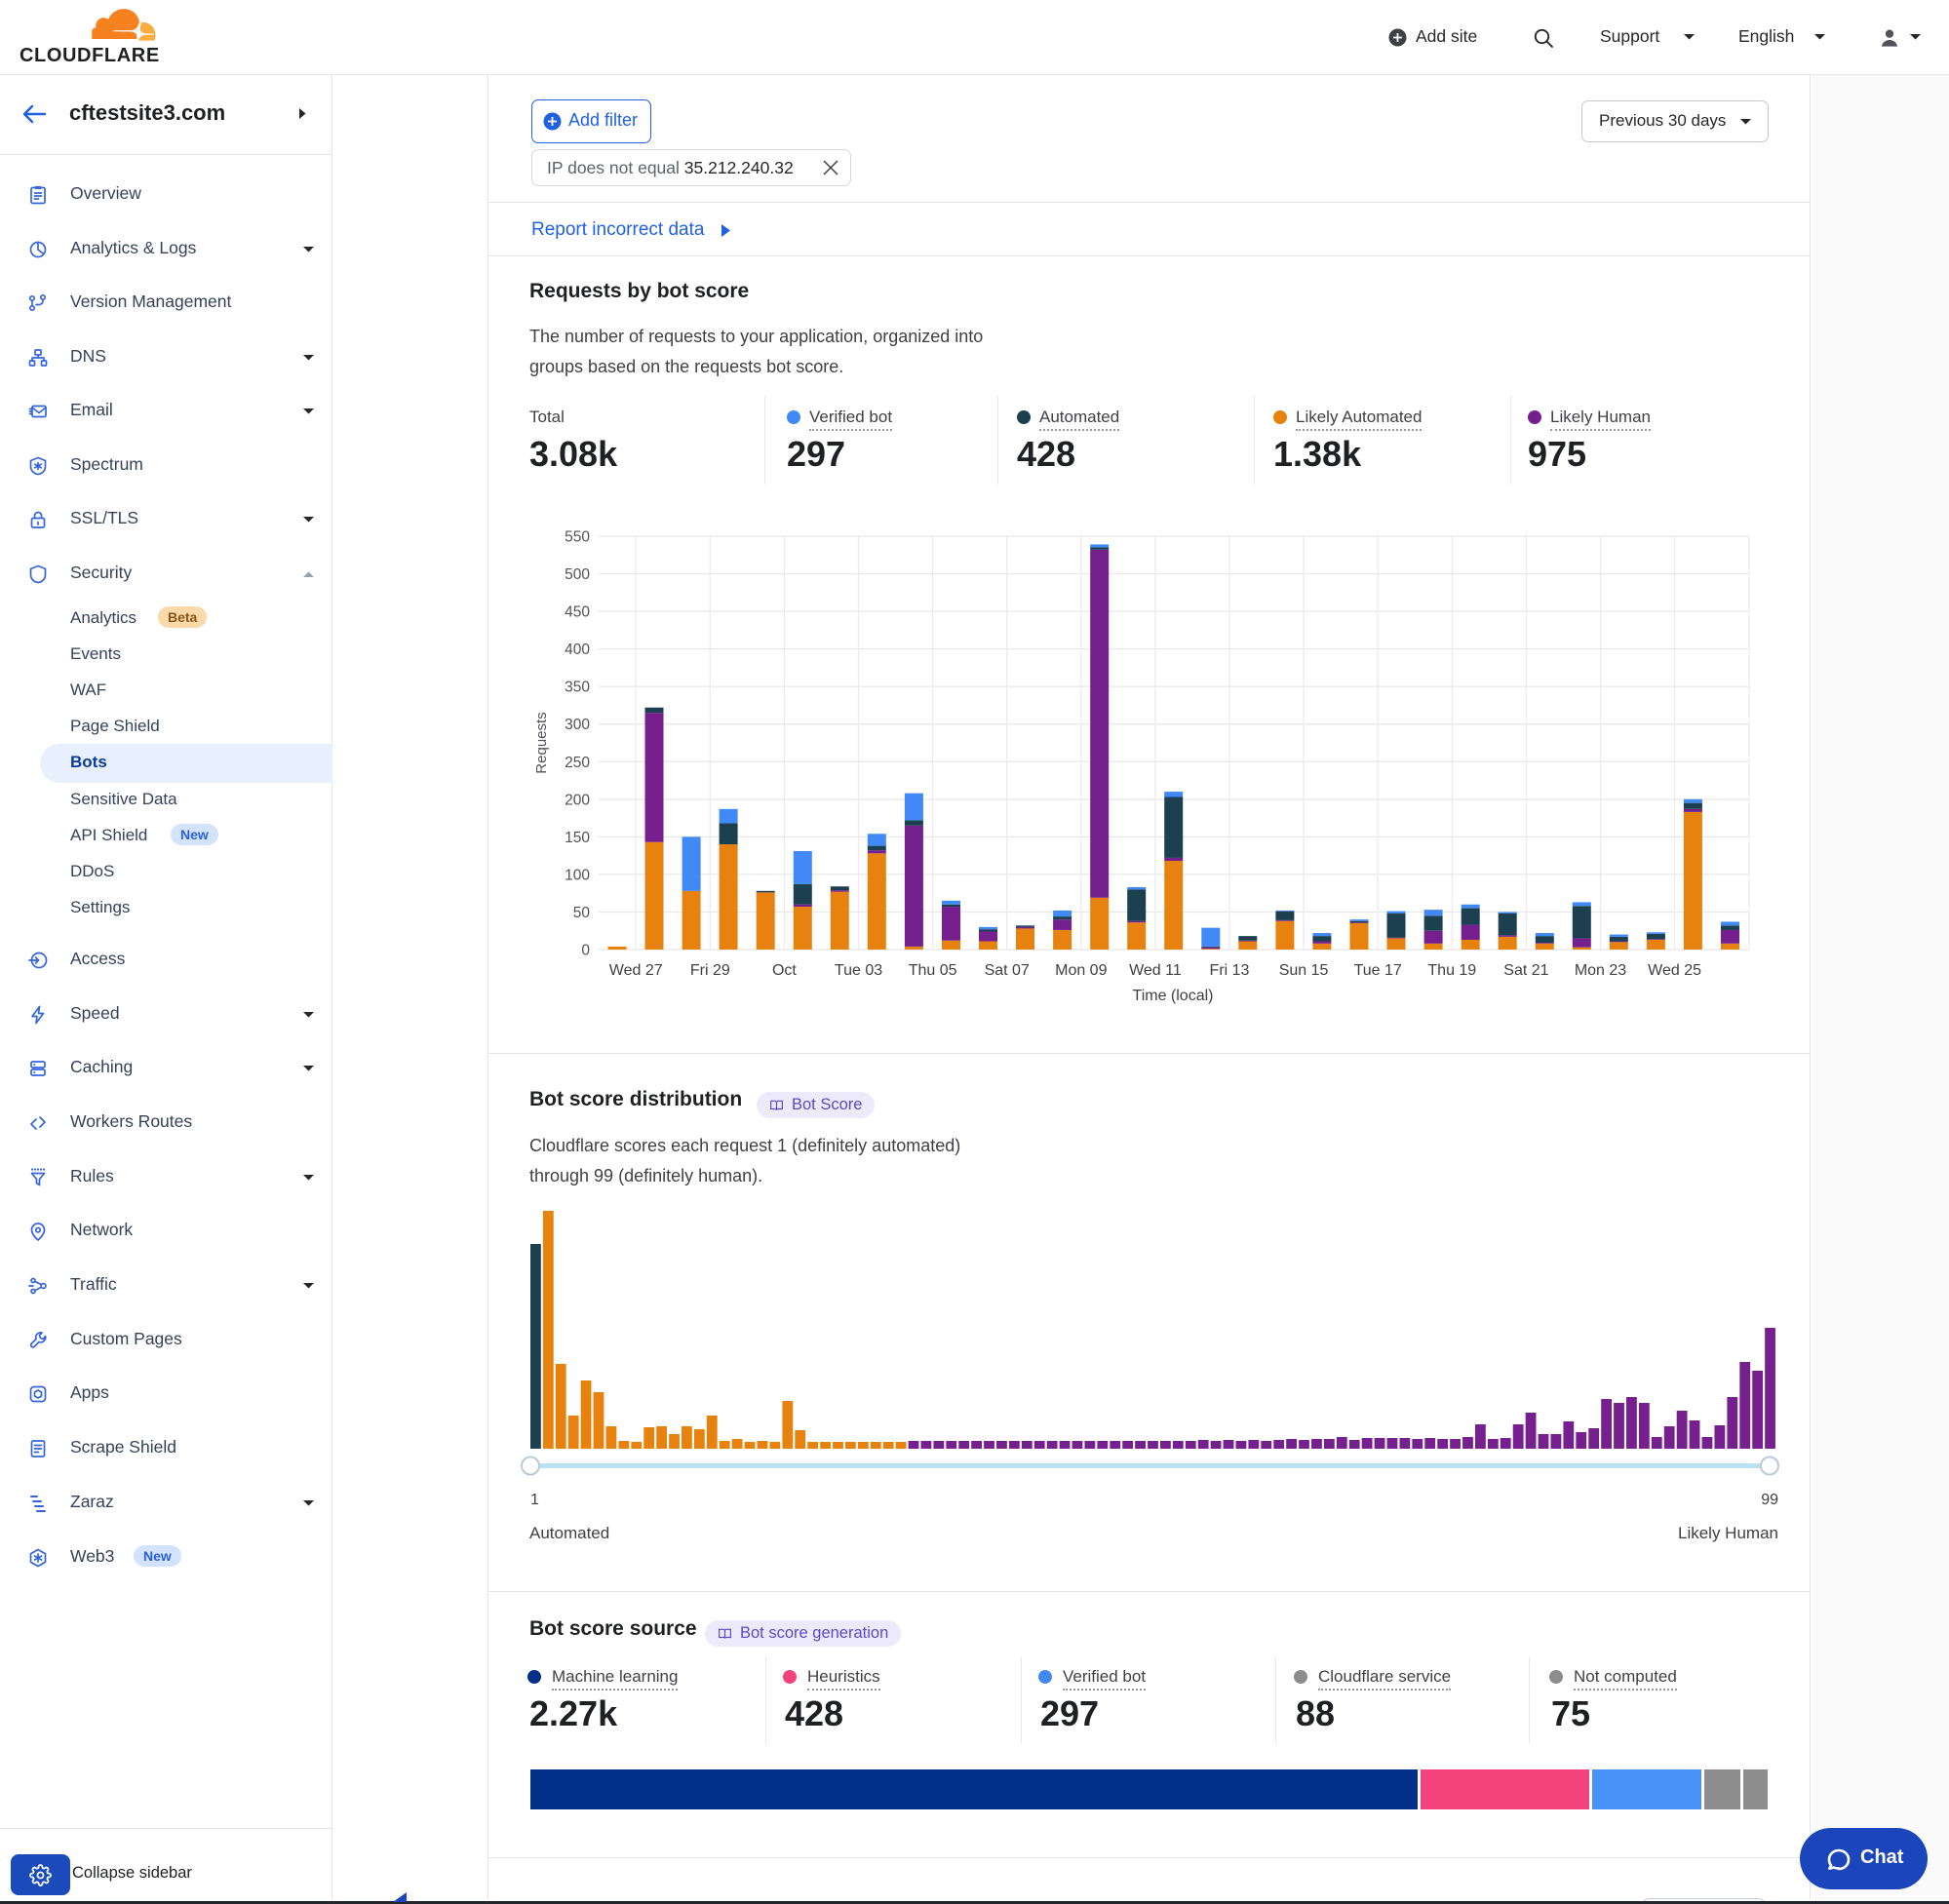  What do you see at coordinates (578, 688) in the screenshot?
I see `svg-text: 350` at bounding box center [578, 688].